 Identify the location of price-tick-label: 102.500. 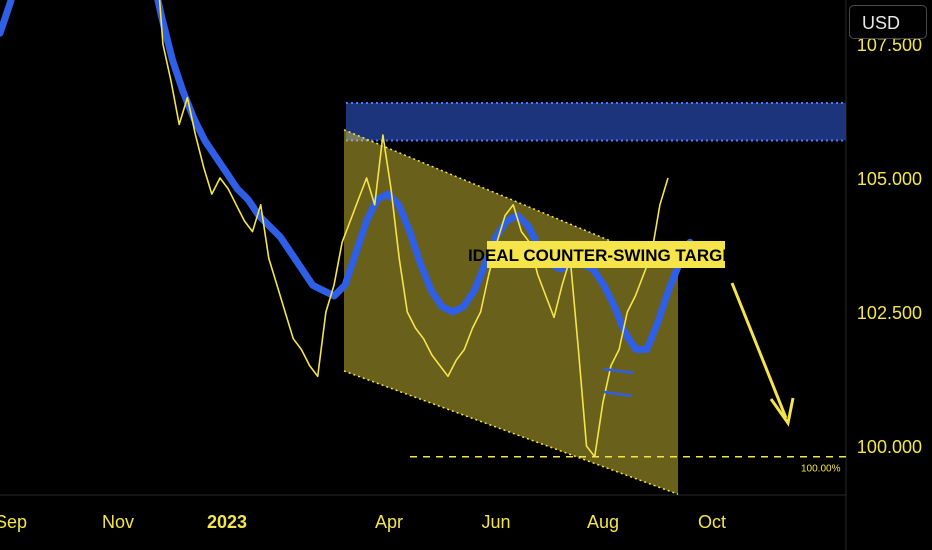
(889, 313).